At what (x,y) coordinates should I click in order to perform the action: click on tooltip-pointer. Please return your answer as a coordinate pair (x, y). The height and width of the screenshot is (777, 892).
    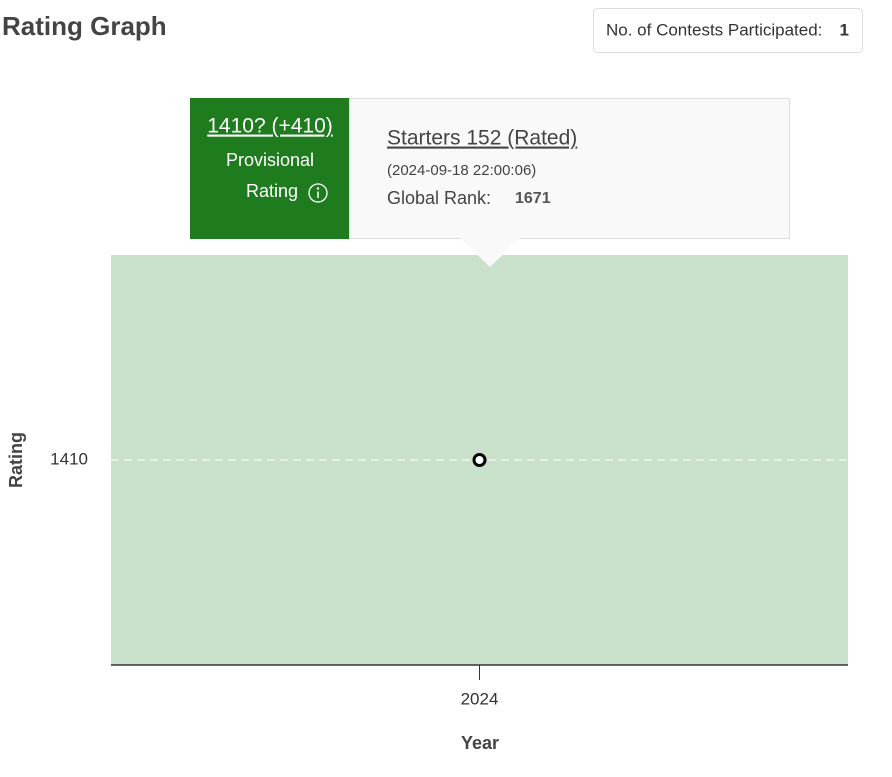
    Looking at the image, I should click on (490, 252).